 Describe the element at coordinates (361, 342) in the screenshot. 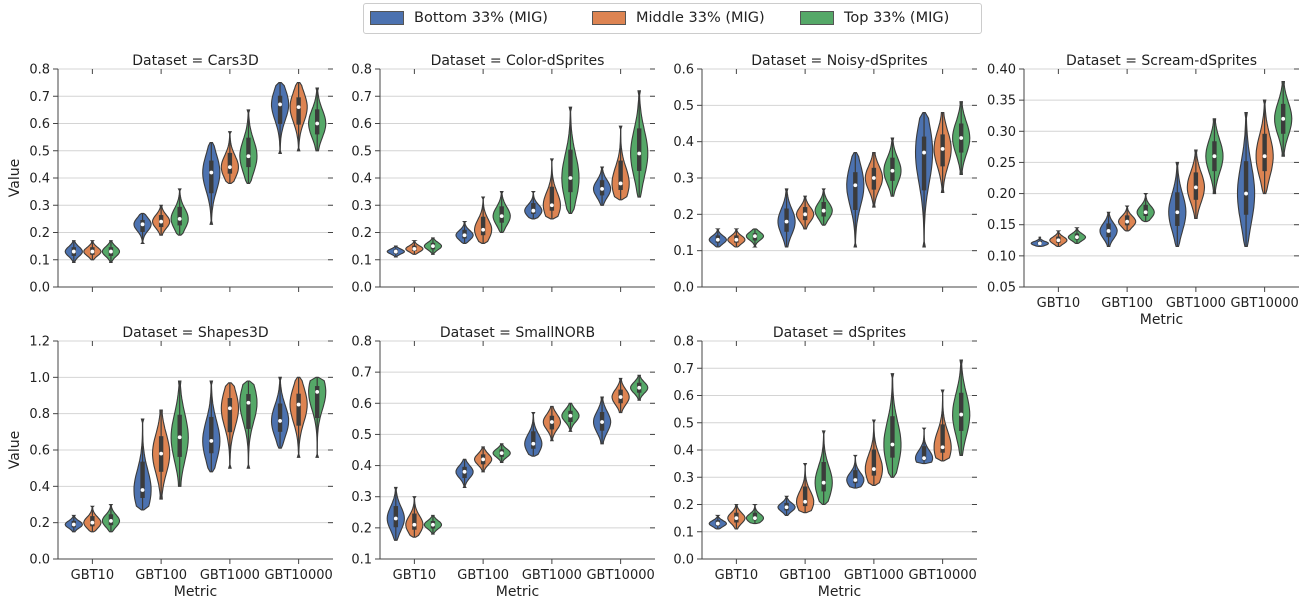

I see `y-tick-label: 0.8` at that location.